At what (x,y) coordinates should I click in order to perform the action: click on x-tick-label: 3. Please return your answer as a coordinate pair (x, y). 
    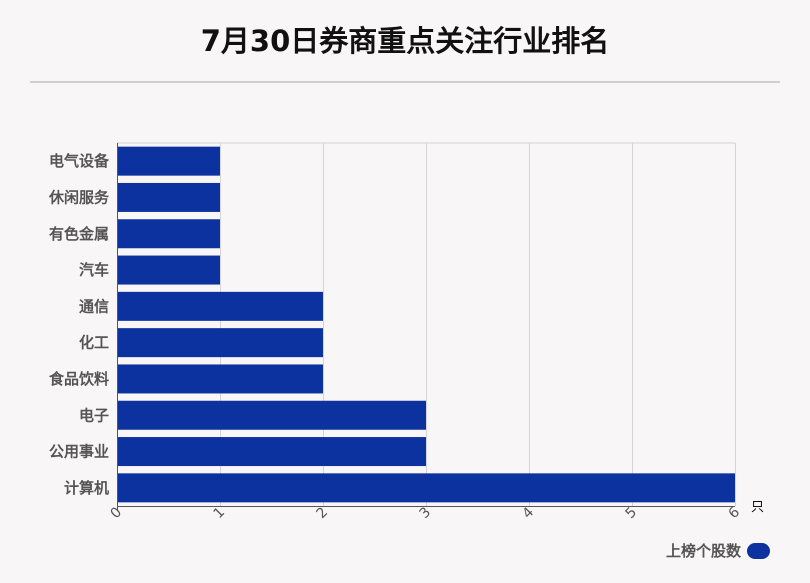
    Looking at the image, I should click on (426, 513).